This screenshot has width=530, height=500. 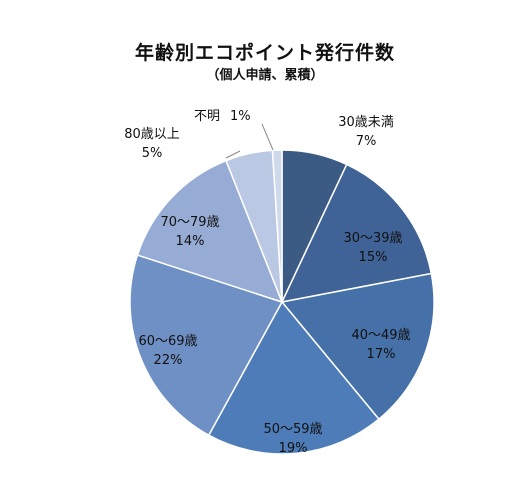 I want to click on slice-category-label: 60～69歳, so click(x=167, y=341).